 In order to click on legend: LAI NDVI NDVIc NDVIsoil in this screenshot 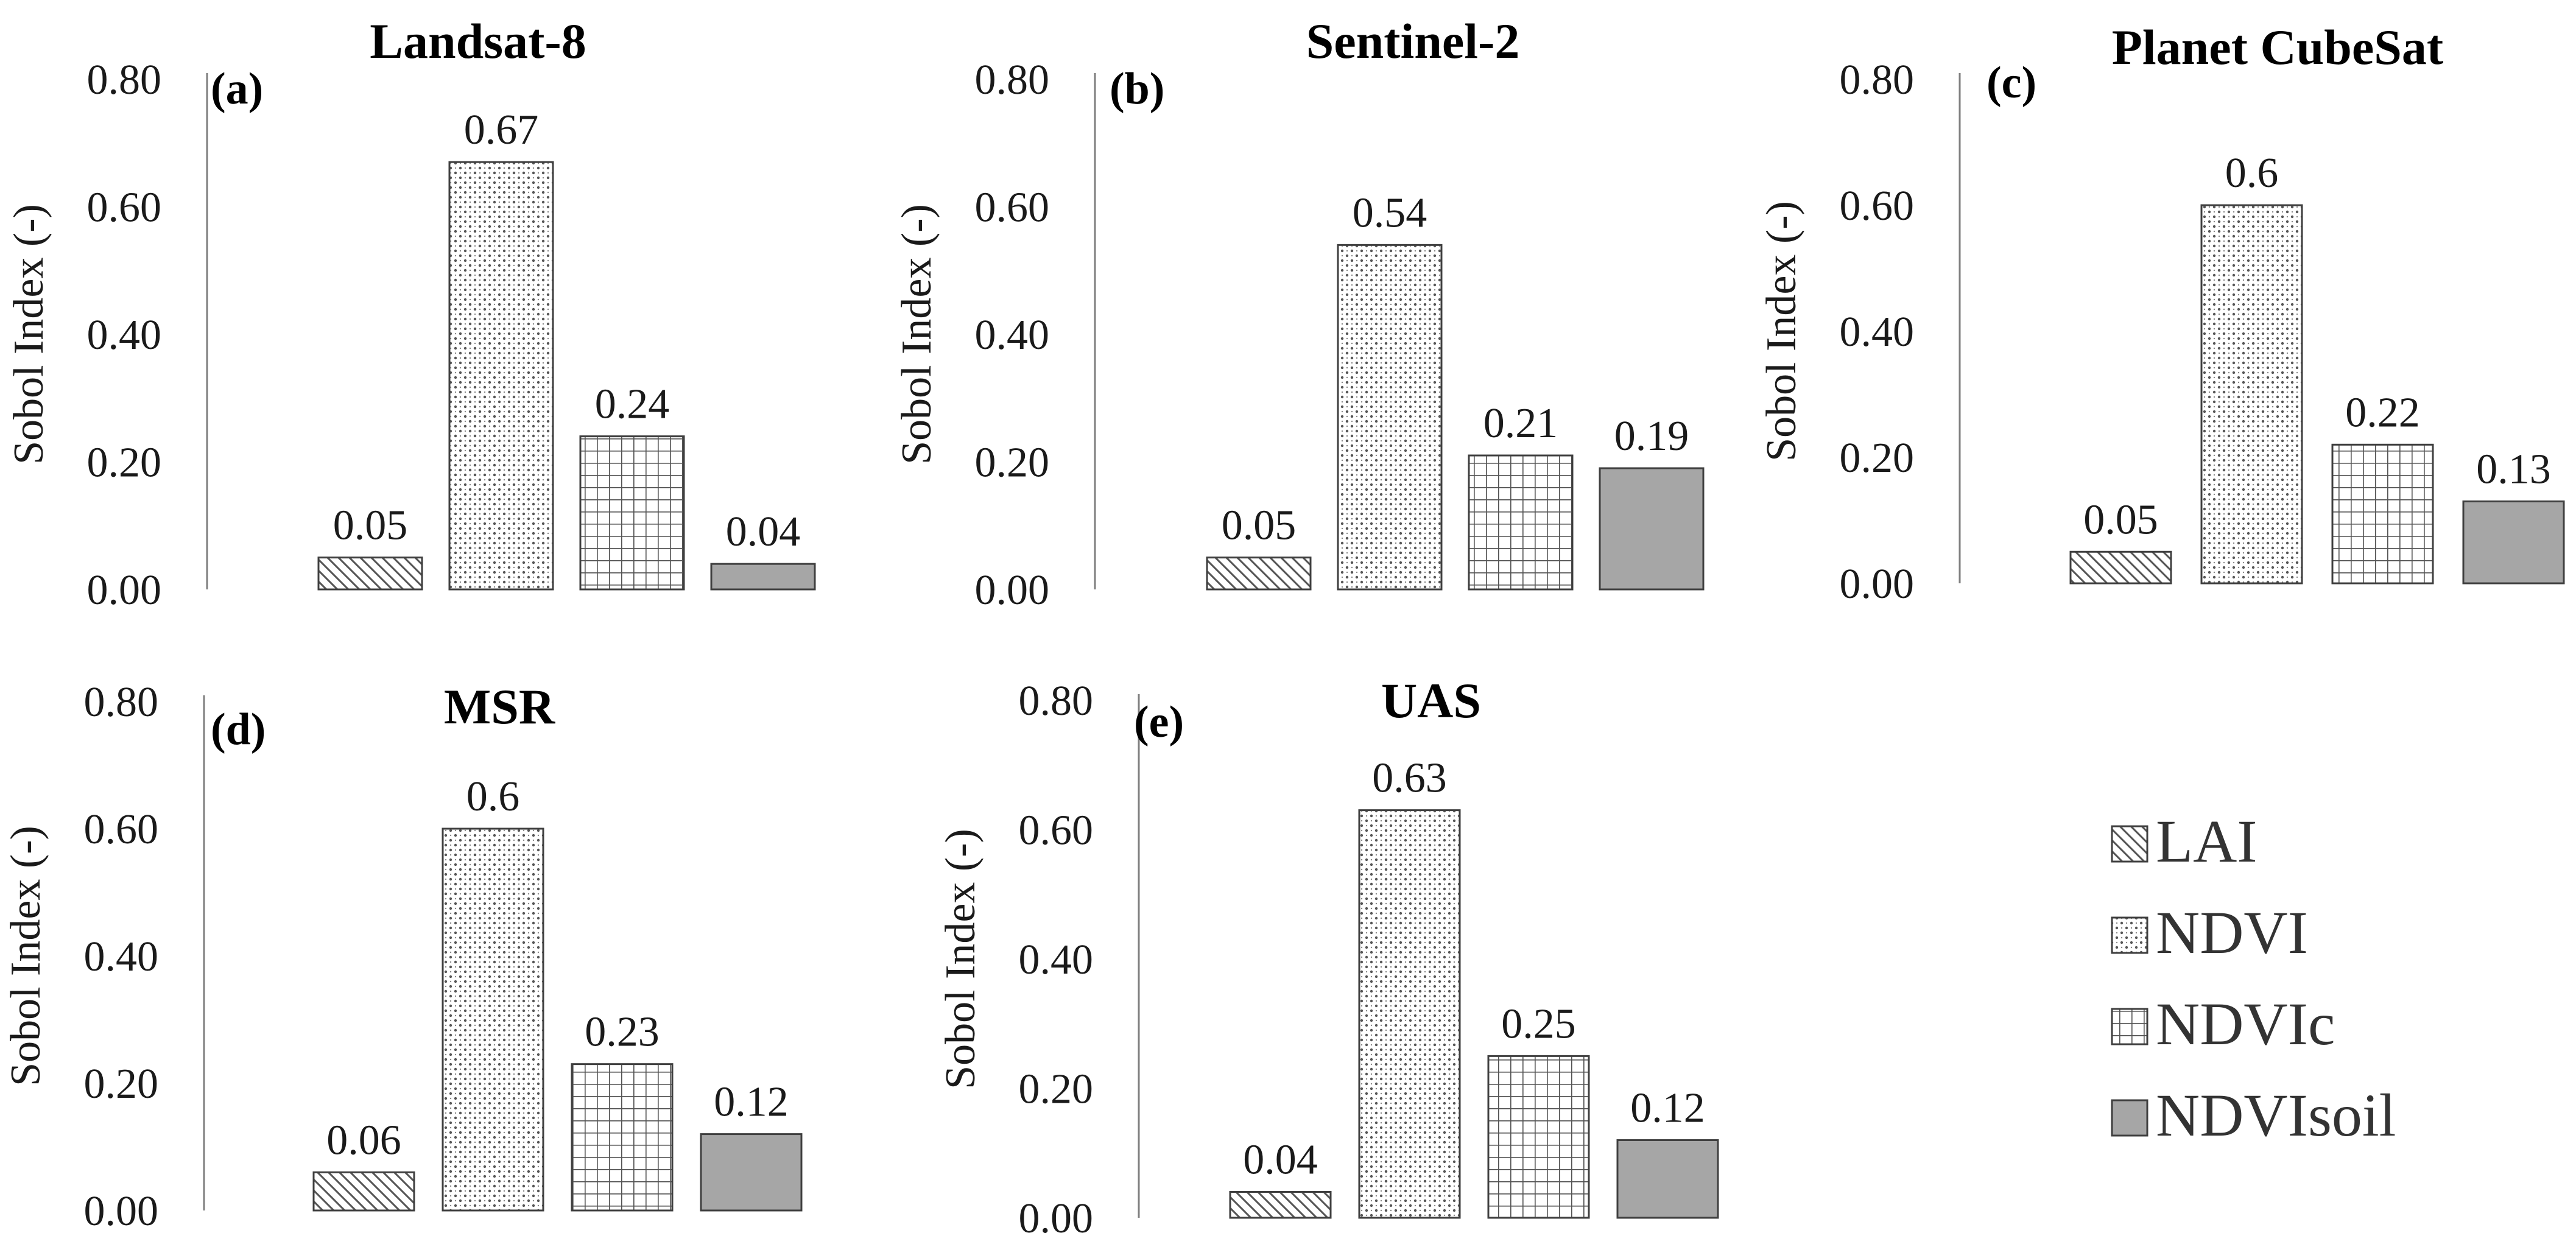, I will do `click(2253, 978)`.